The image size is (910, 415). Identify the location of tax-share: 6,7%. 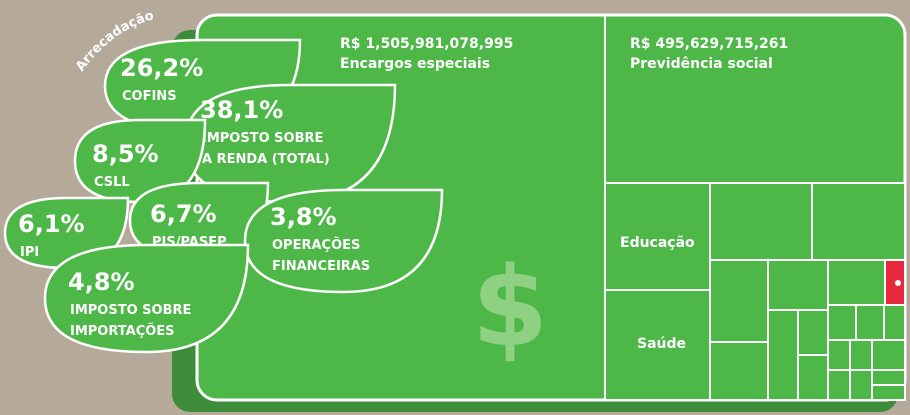
(183, 214).